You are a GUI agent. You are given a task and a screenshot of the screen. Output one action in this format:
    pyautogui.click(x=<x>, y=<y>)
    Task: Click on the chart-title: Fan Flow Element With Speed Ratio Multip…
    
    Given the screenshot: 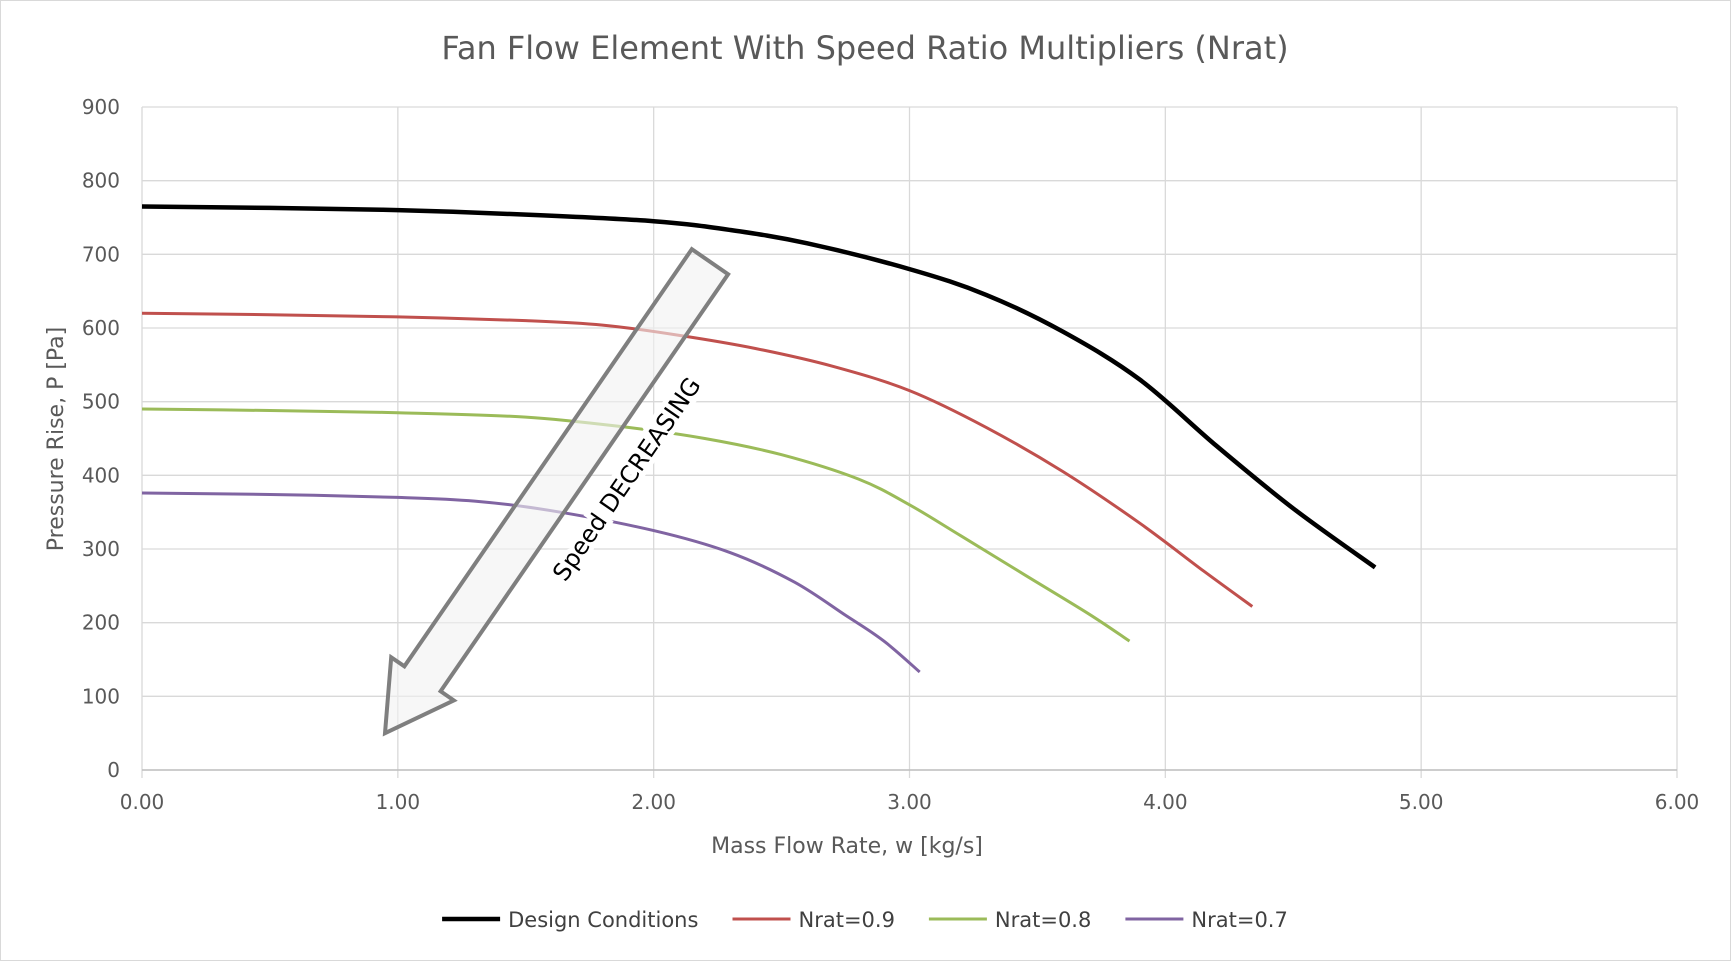 What is the action you would take?
    pyautogui.click(x=864, y=48)
    